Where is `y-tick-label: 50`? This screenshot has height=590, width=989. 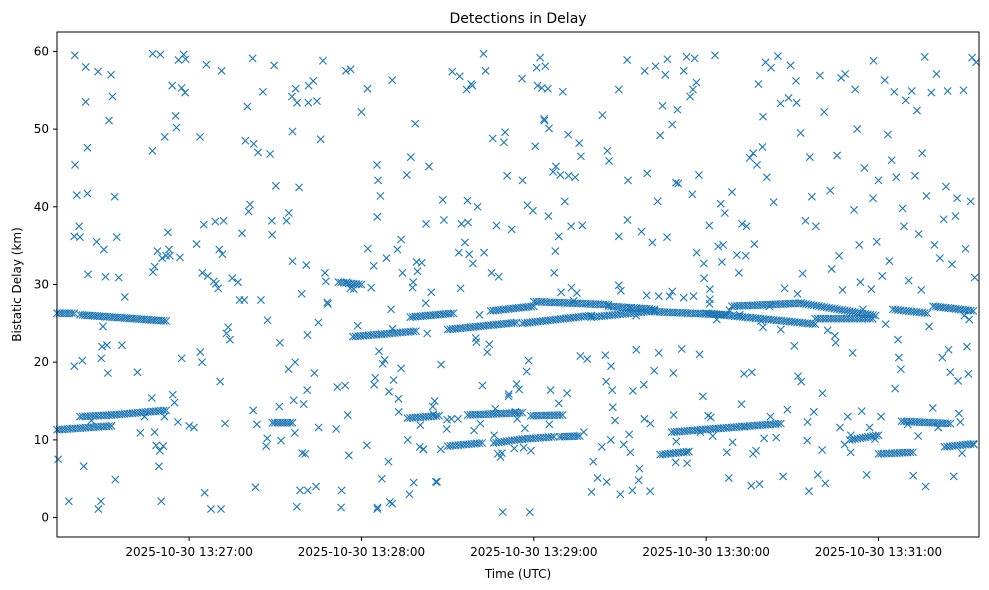 y-tick-label: 50 is located at coordinates (41, 129).